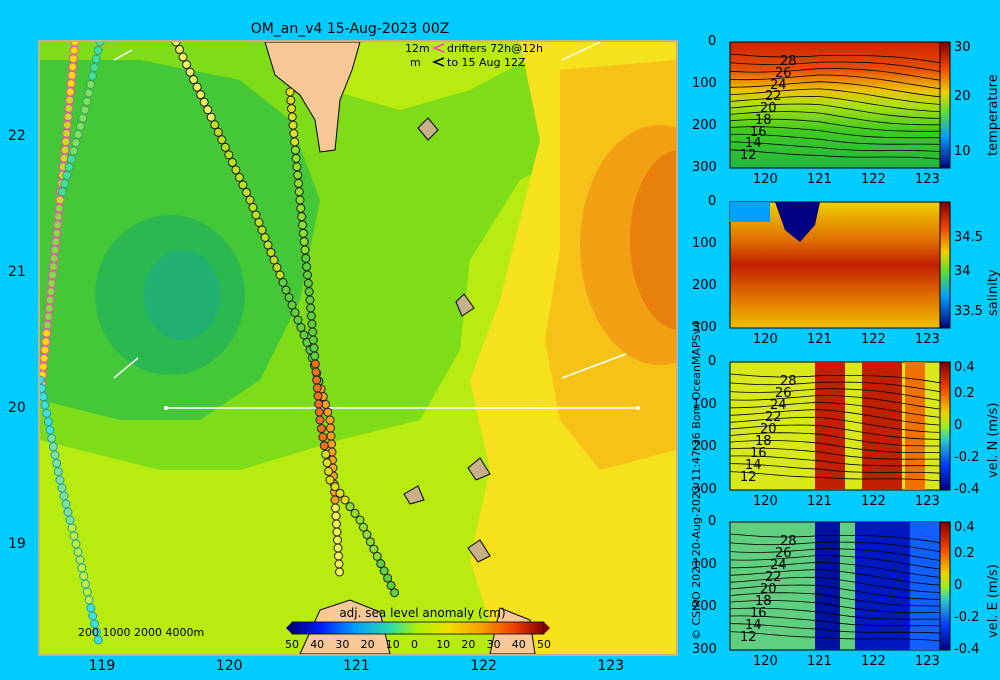 This screenshot has height=680, width=1000. Describe the element at coordinates (968, 237) in the screenshot. I see `panel-cbar-tick: 34.5` at that location.